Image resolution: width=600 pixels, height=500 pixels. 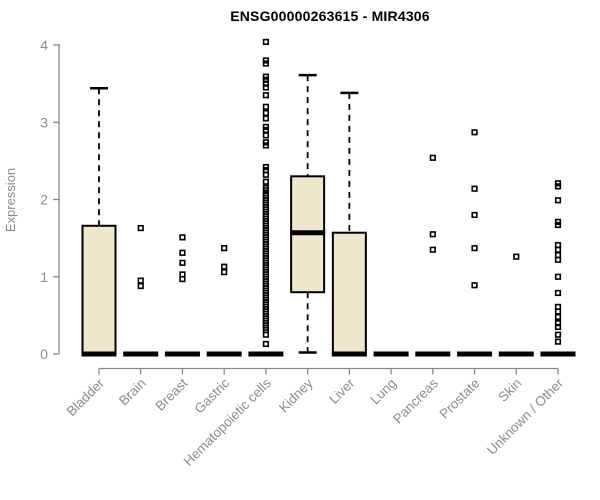 What do you see at coordinates (44, 277) in the screenshot?
I see `y-tick-label: 1` at bounding box center [44, 277].